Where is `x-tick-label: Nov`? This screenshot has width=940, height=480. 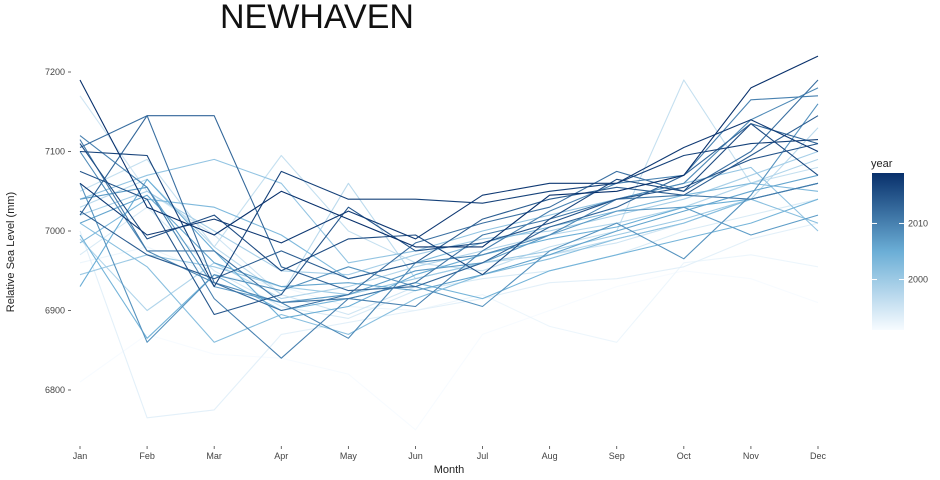 x-tick-label: Nov is located at coordinates (751, 456).